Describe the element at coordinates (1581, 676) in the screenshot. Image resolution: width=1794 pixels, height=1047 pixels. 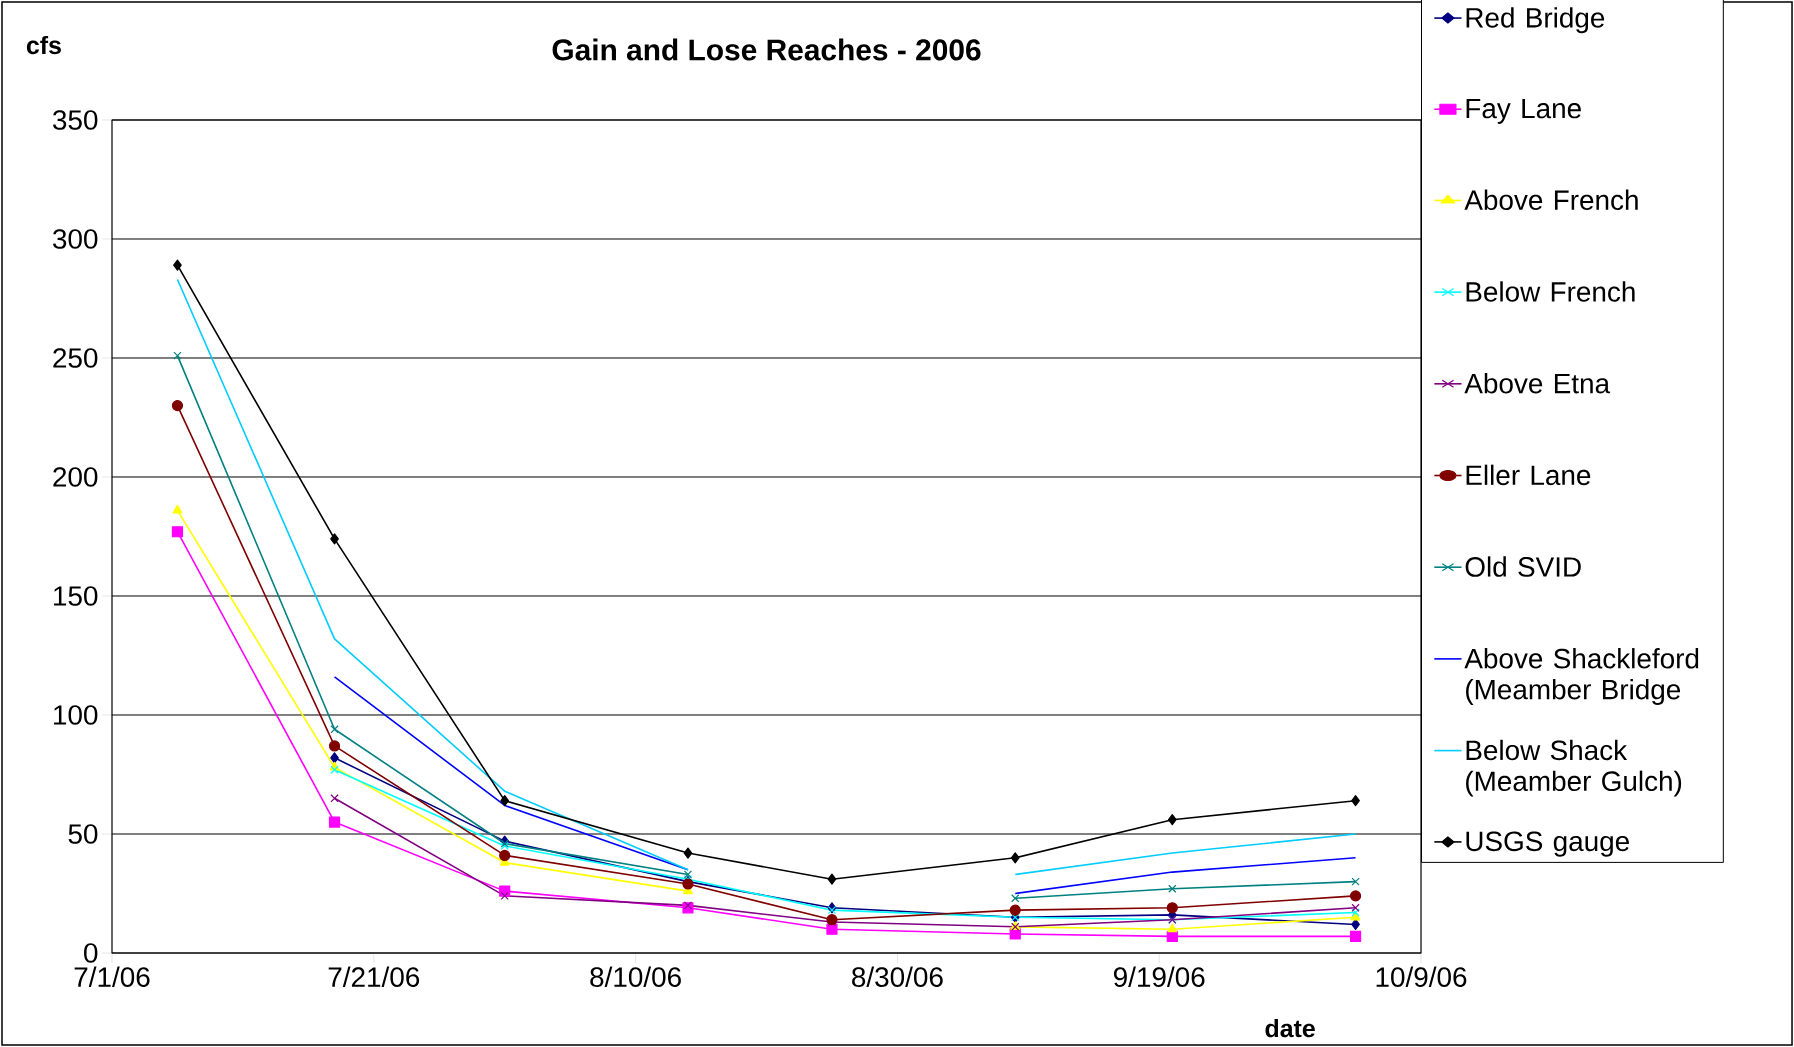
I see `legend-label: Above Shackleford (Meamber Bridge` at that location.